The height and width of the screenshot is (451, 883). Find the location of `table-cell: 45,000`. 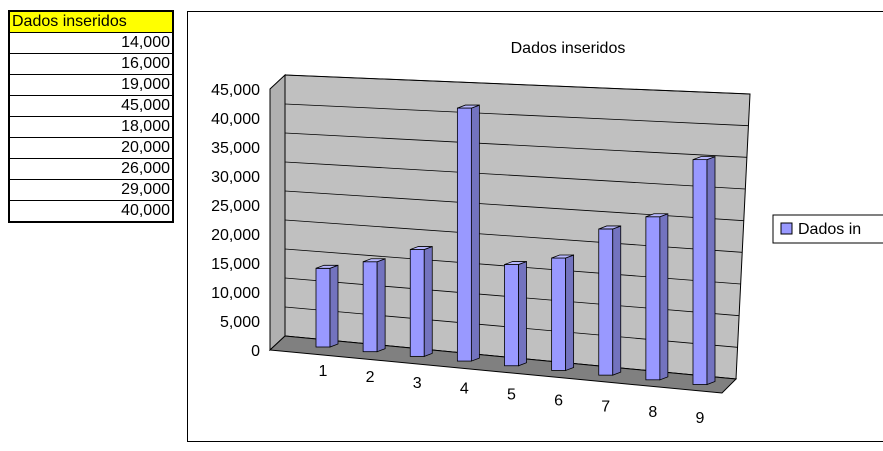

table-cell: 45,000 is located at coordinates (91, 106).